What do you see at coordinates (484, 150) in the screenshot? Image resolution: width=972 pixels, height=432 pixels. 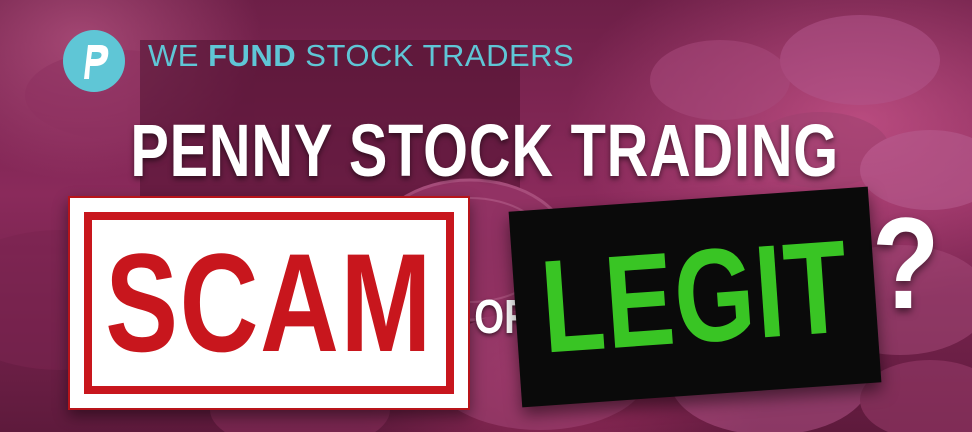 I see `headline: PENNY STOCK TRADING` at bounding box center [484, 150].